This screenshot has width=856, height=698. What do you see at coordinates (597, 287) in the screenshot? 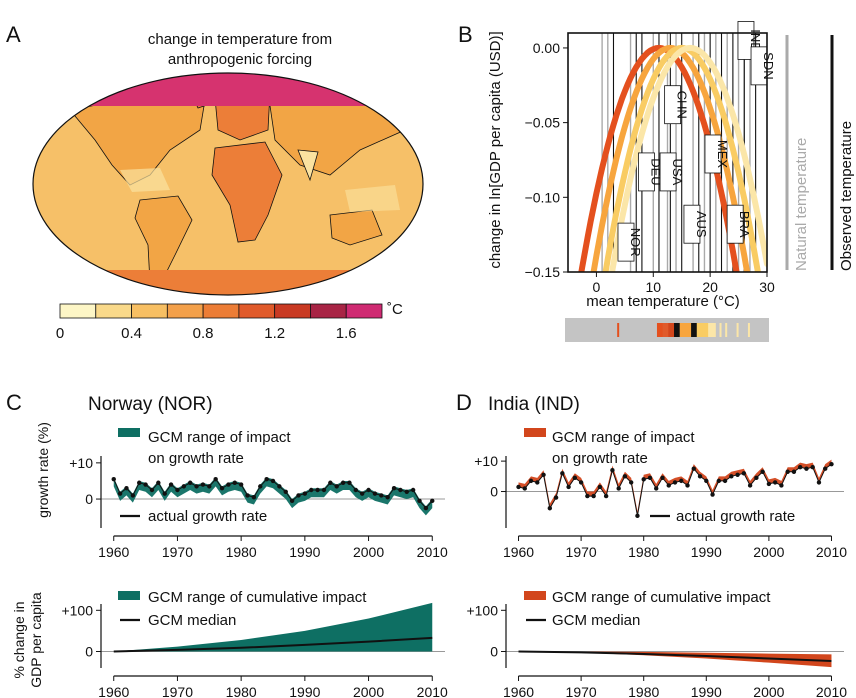
I see `panel-b-xtick-label: 0` at bounding box center [597, 287].